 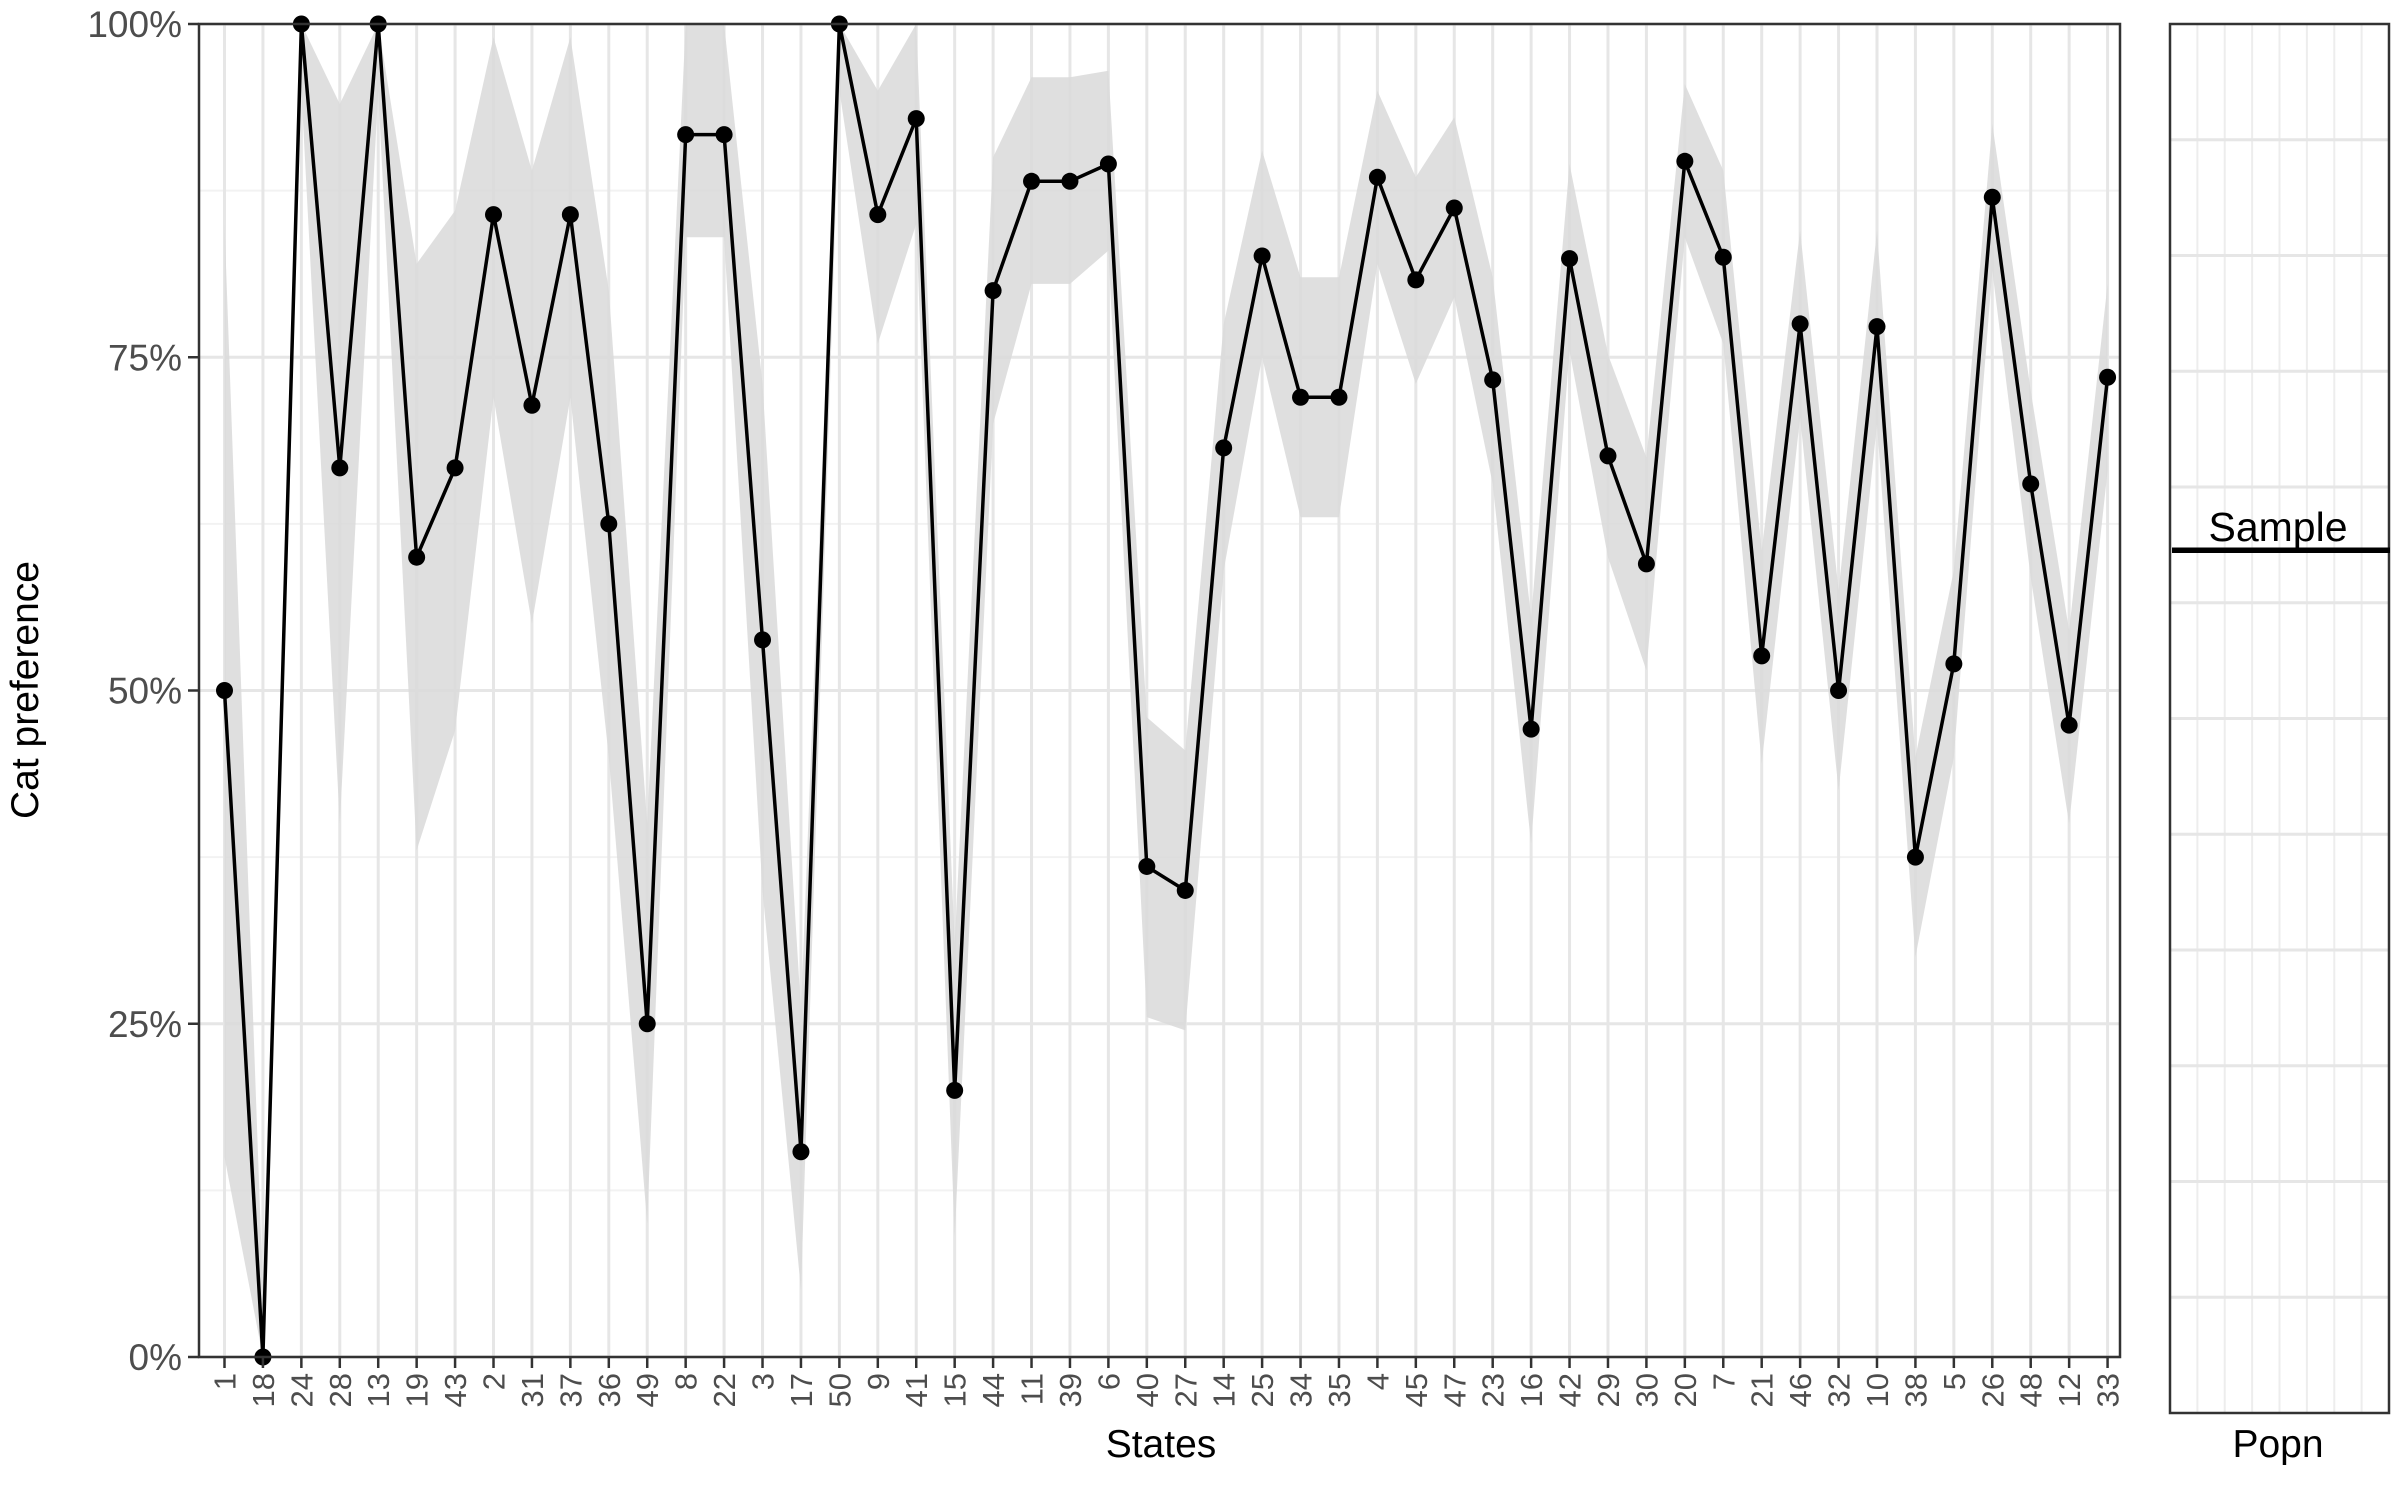 I want to click on x-tick-label-state-3: 3, so click(x=763, y=1381).